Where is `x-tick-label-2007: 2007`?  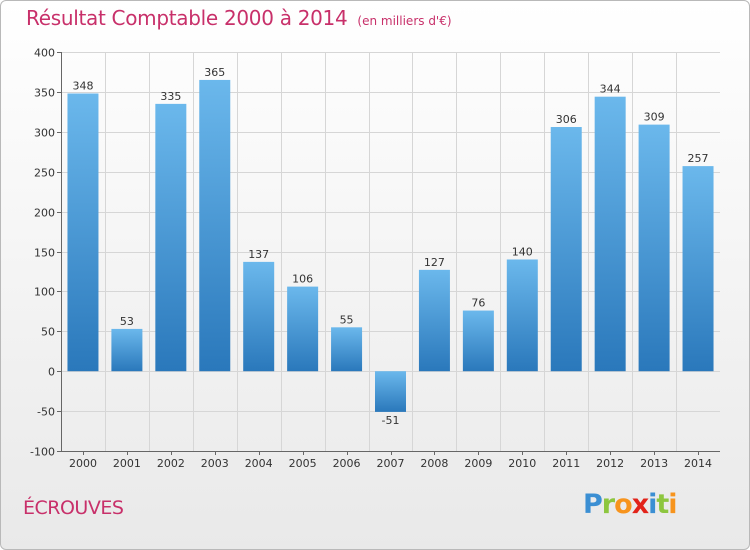
x-tick-label-2007: 2007 is located at coordinates (391, 463).